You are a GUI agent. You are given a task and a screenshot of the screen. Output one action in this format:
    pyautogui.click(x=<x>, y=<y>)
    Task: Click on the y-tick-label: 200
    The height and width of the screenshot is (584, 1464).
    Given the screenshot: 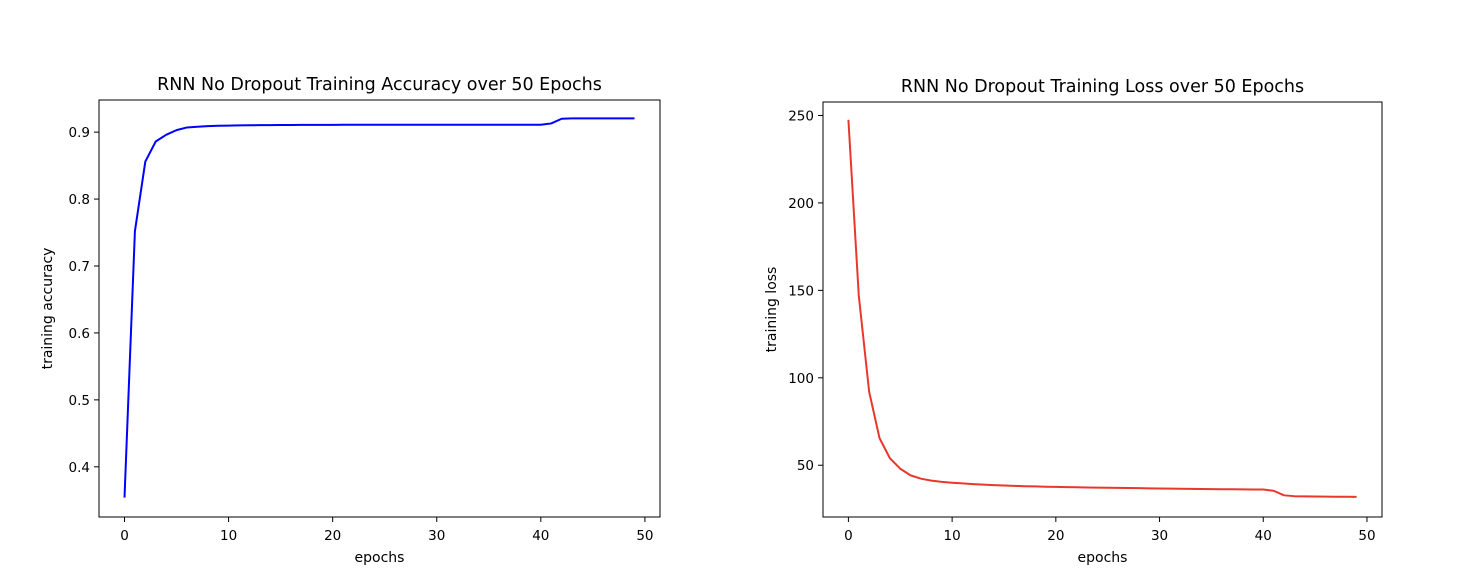 What is the action you would take?
    pyautogui.click(x=801, y=204)
    